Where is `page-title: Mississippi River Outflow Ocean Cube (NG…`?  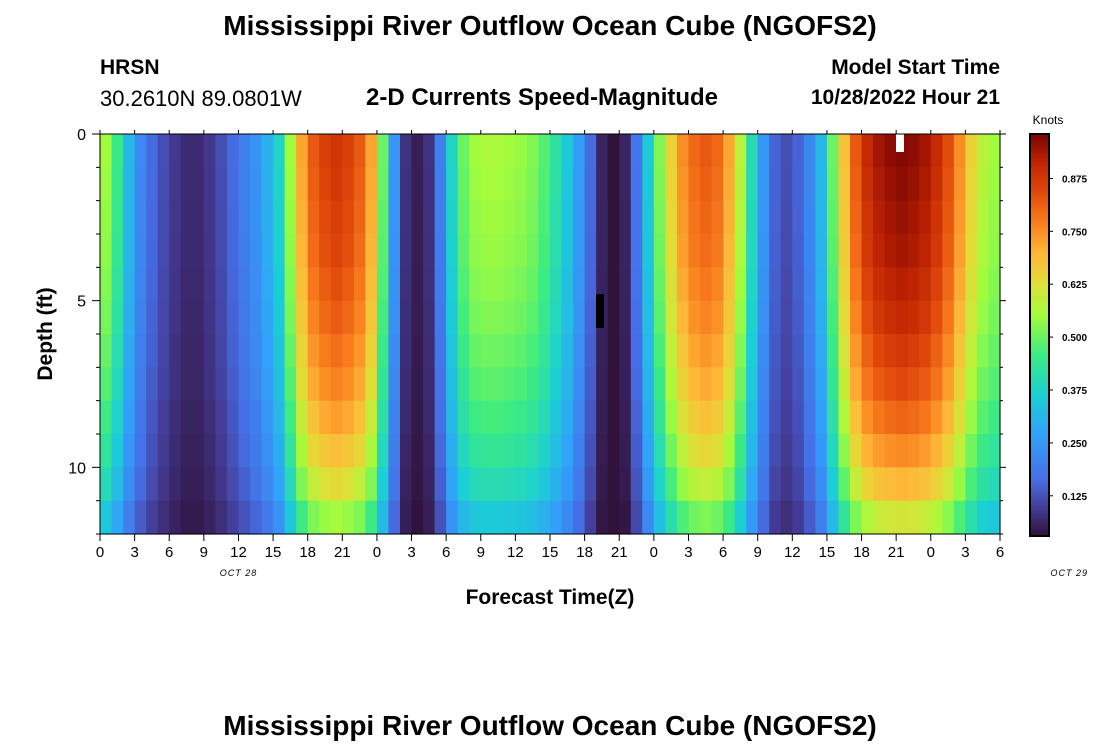 page-title: Mississippi River Outflow Ocean Cube (NG… is located at coordinates (550, 25).